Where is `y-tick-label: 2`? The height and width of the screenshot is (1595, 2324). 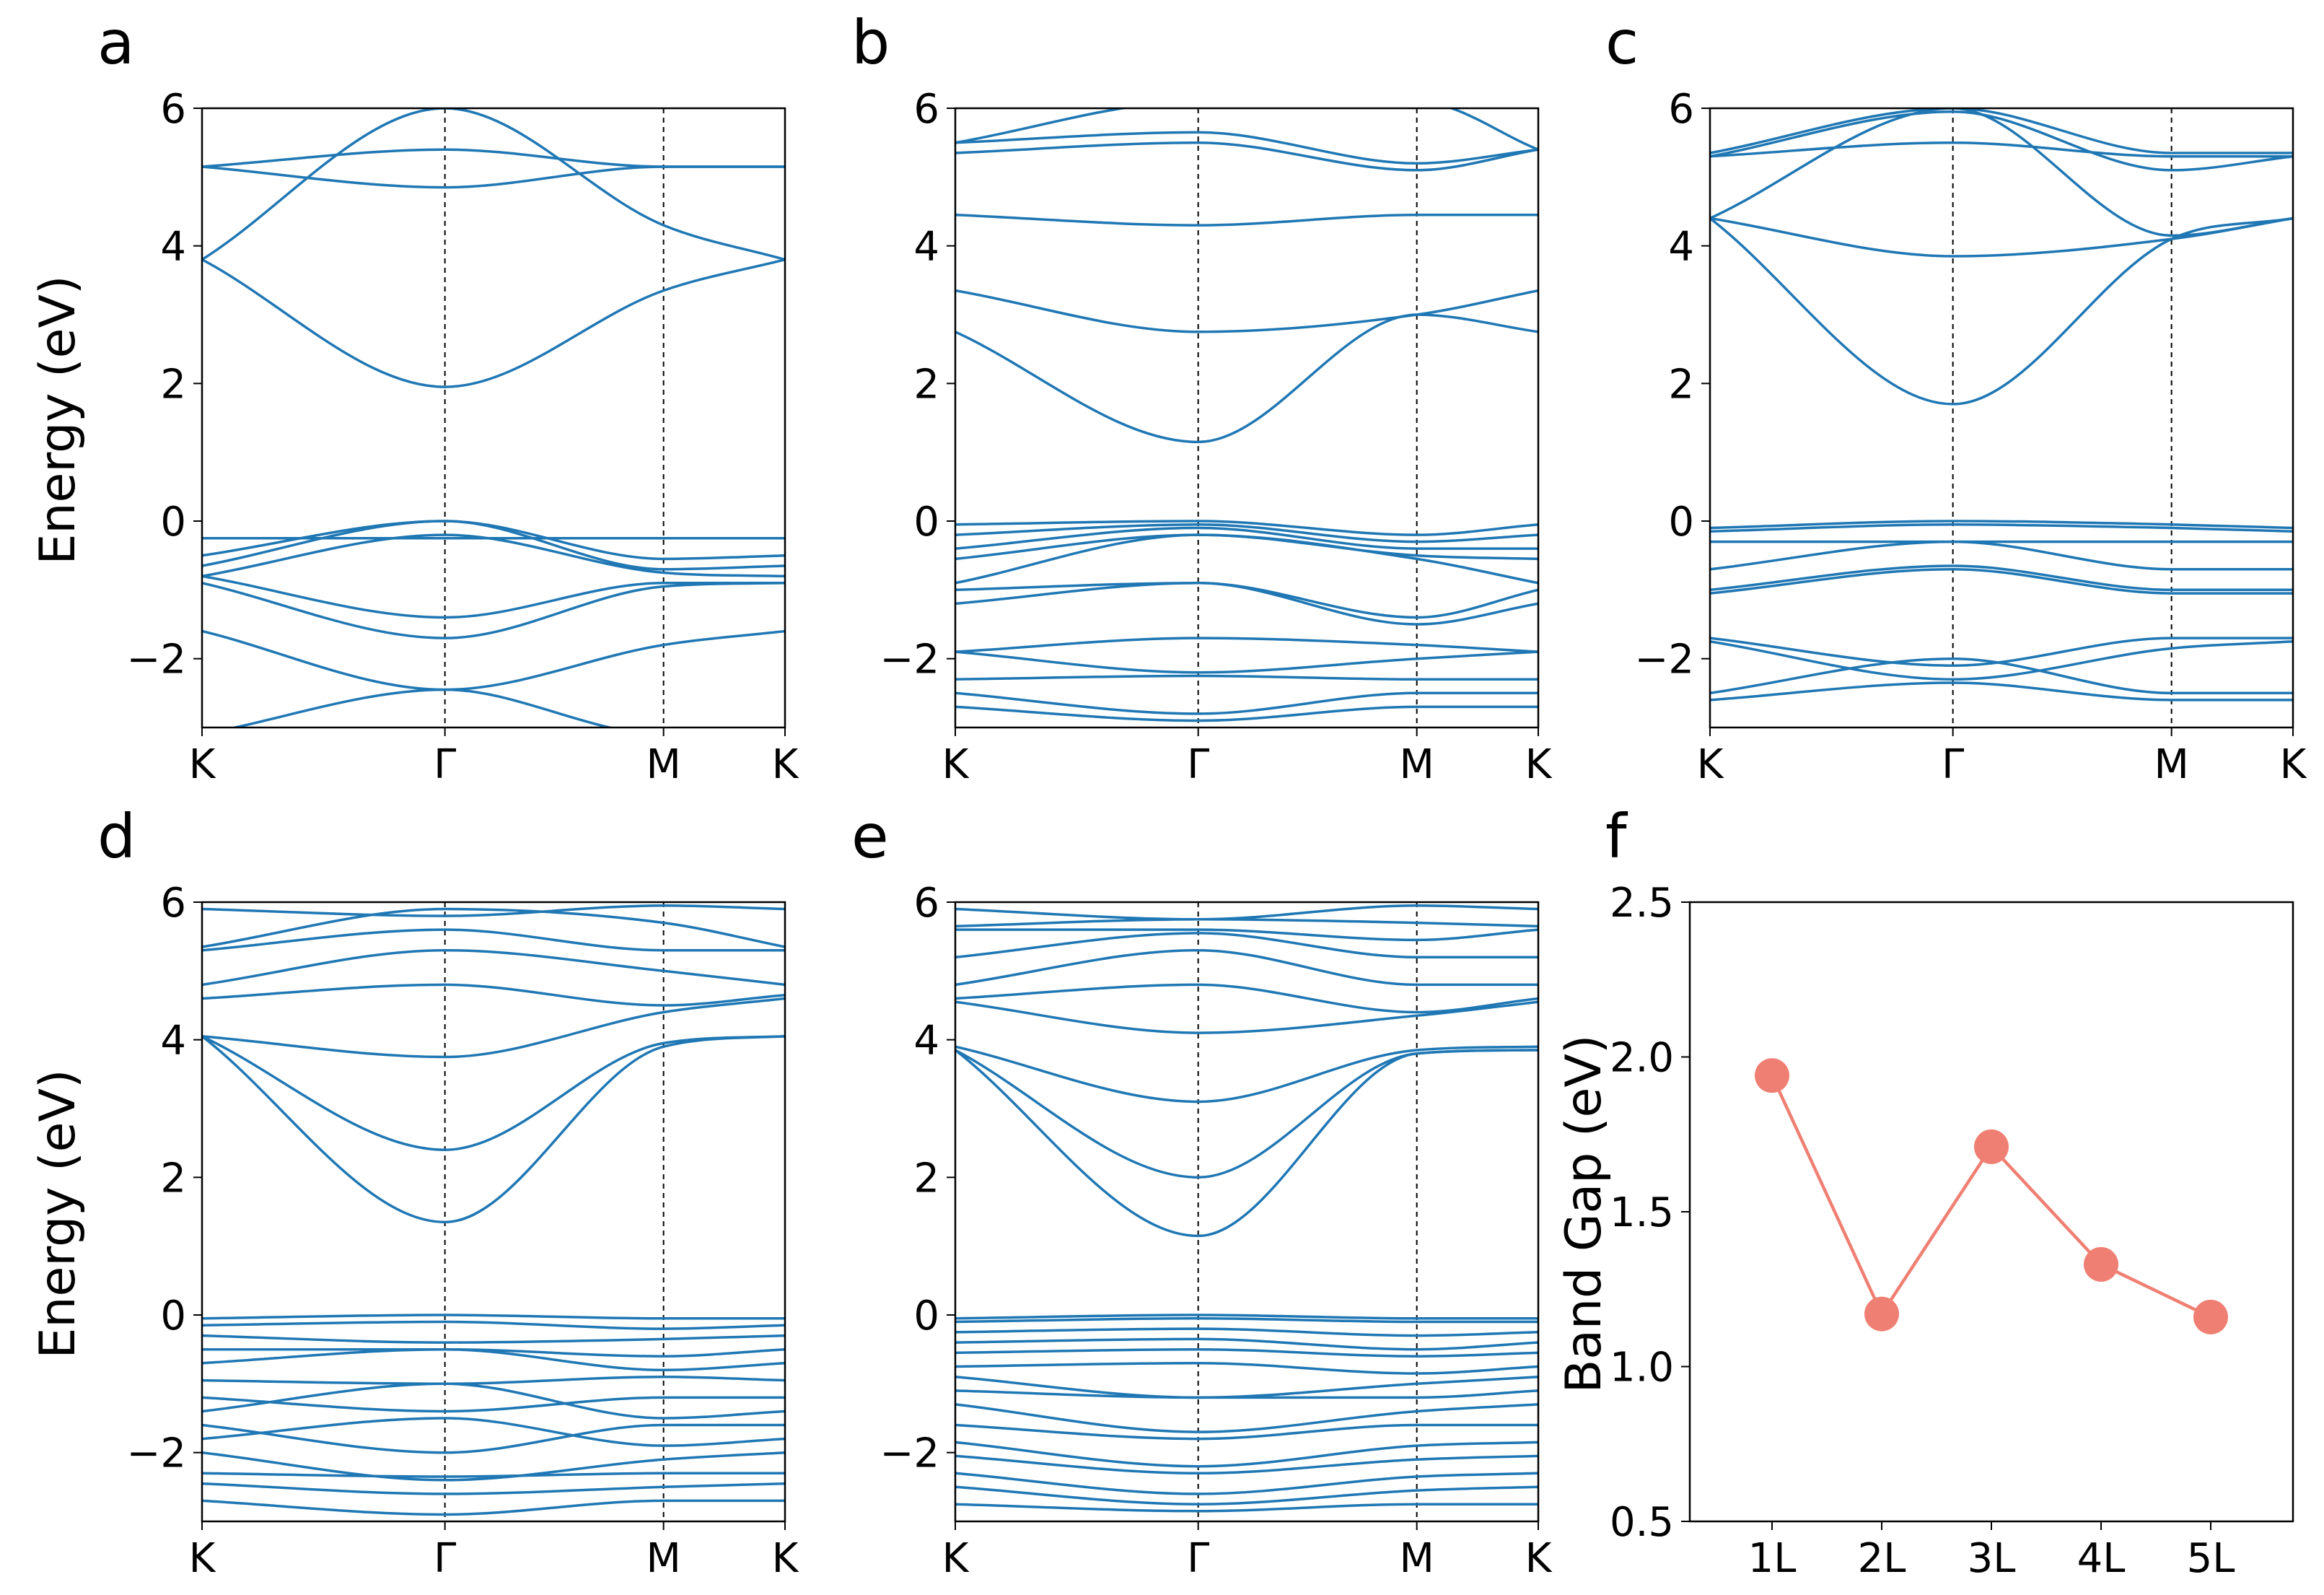
y-tick-label: 2 is located at coordinates (173, 384).